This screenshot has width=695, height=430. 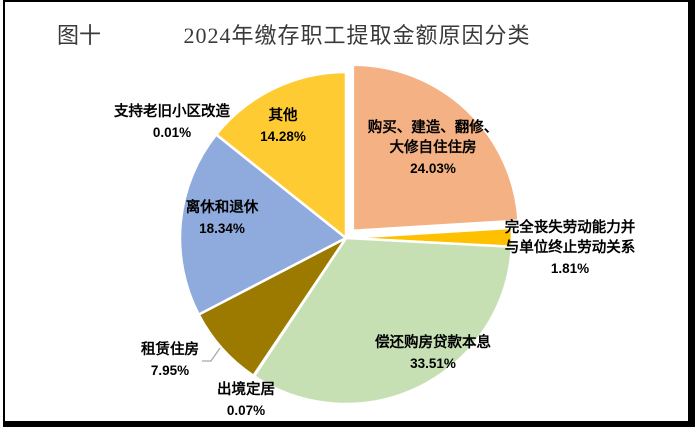 I want to click on figure-number: 图十, so click(x=79, y=35).